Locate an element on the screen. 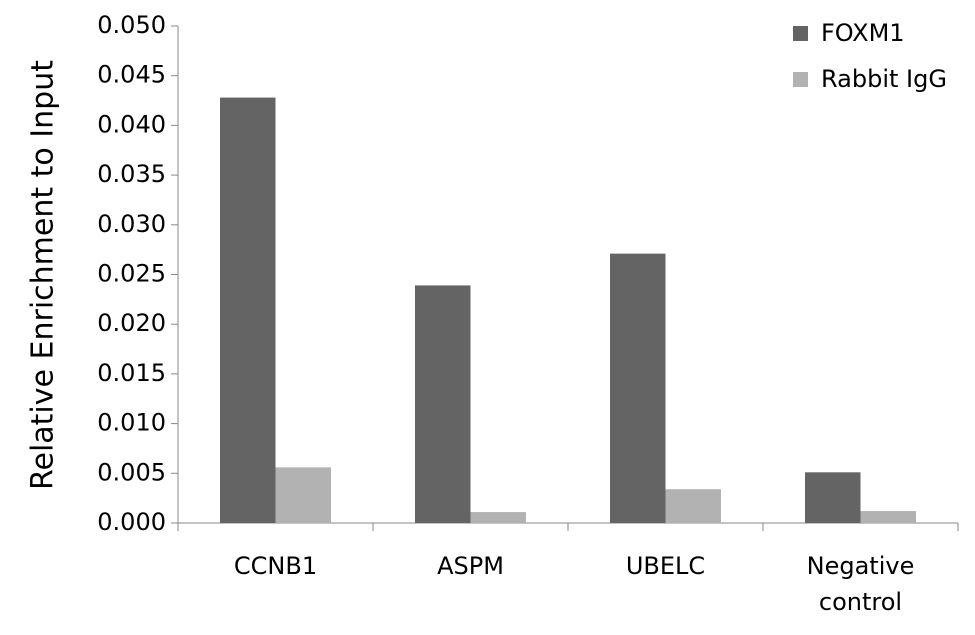 This screenshot has height=635, width=975. y-tick-label: 0.010 is located at coordinates (131, 423).